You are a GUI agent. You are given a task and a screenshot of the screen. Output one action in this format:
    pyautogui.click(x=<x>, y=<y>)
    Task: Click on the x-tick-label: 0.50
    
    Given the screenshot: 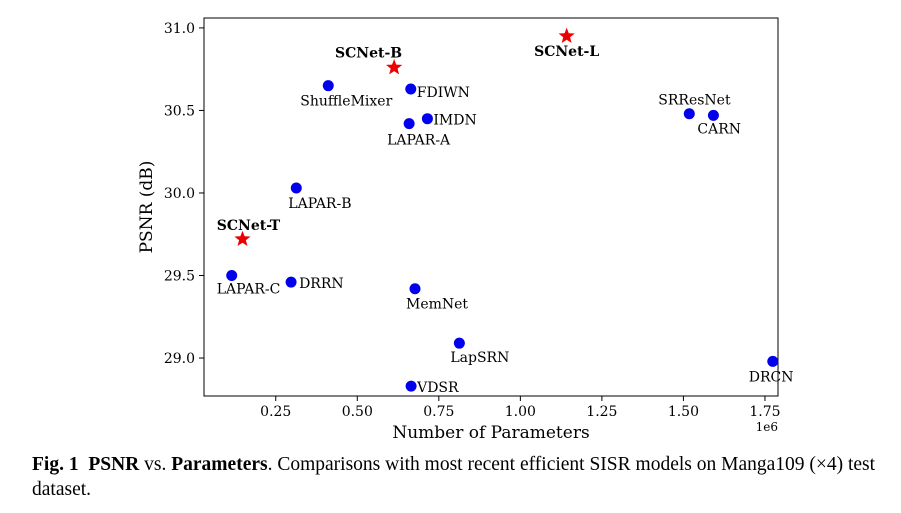 What is the action you would take?
    pyautogui.click(x=357, y=412)
    